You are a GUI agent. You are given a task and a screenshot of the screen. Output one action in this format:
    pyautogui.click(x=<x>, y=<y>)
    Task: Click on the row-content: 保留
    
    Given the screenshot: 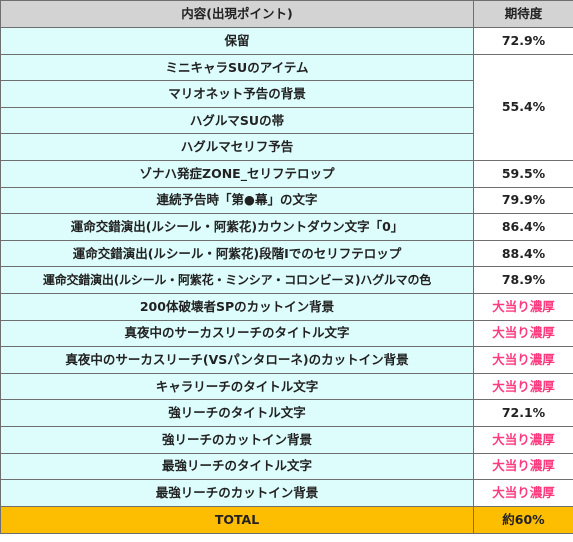 What is the action you would take?
    pyautogui.click(x=237, y=41)
    